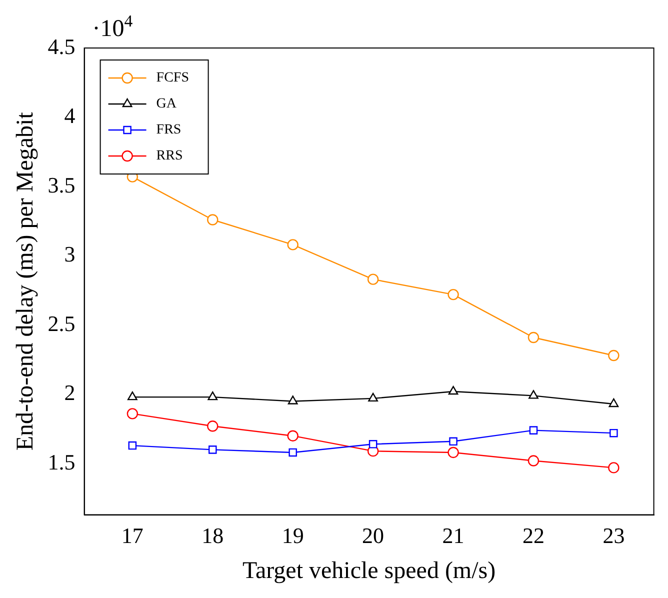  I want to click on y-tick-label: 4.5, so click(62, 46).